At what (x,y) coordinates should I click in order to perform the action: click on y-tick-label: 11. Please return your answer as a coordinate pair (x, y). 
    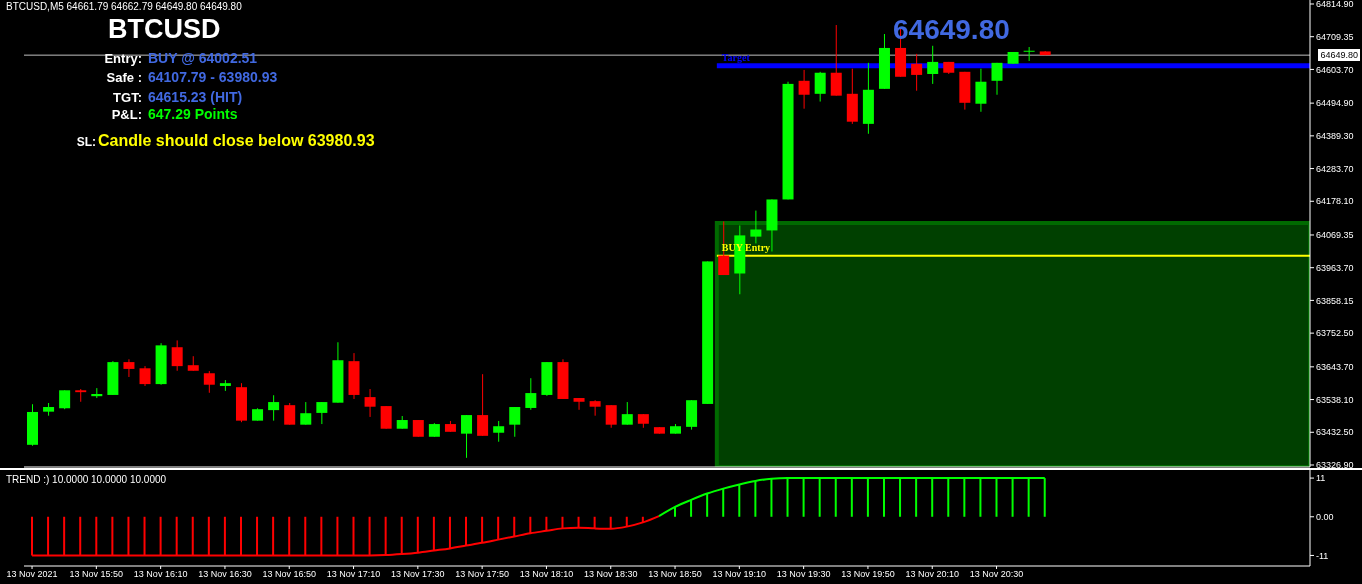
    Looking at the image, I should click on (1321, 478).